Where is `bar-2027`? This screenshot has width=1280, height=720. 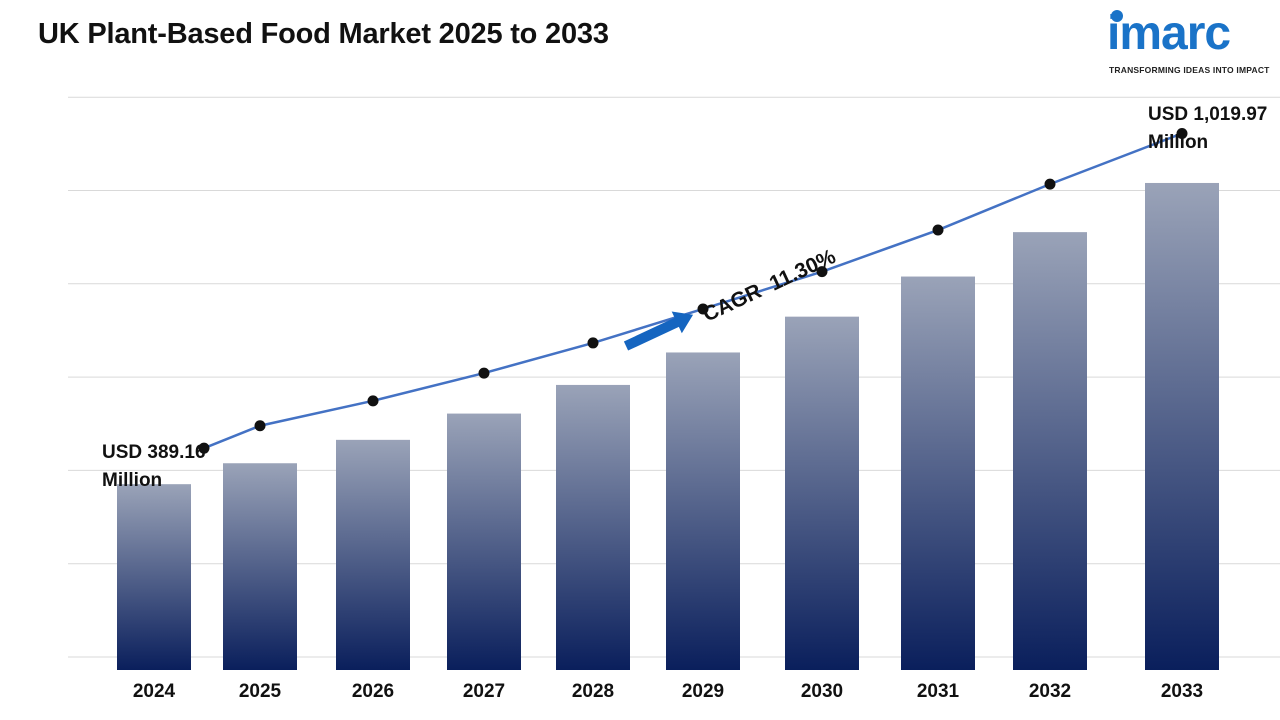 bar-2027 is located at coordinates (484, 541).